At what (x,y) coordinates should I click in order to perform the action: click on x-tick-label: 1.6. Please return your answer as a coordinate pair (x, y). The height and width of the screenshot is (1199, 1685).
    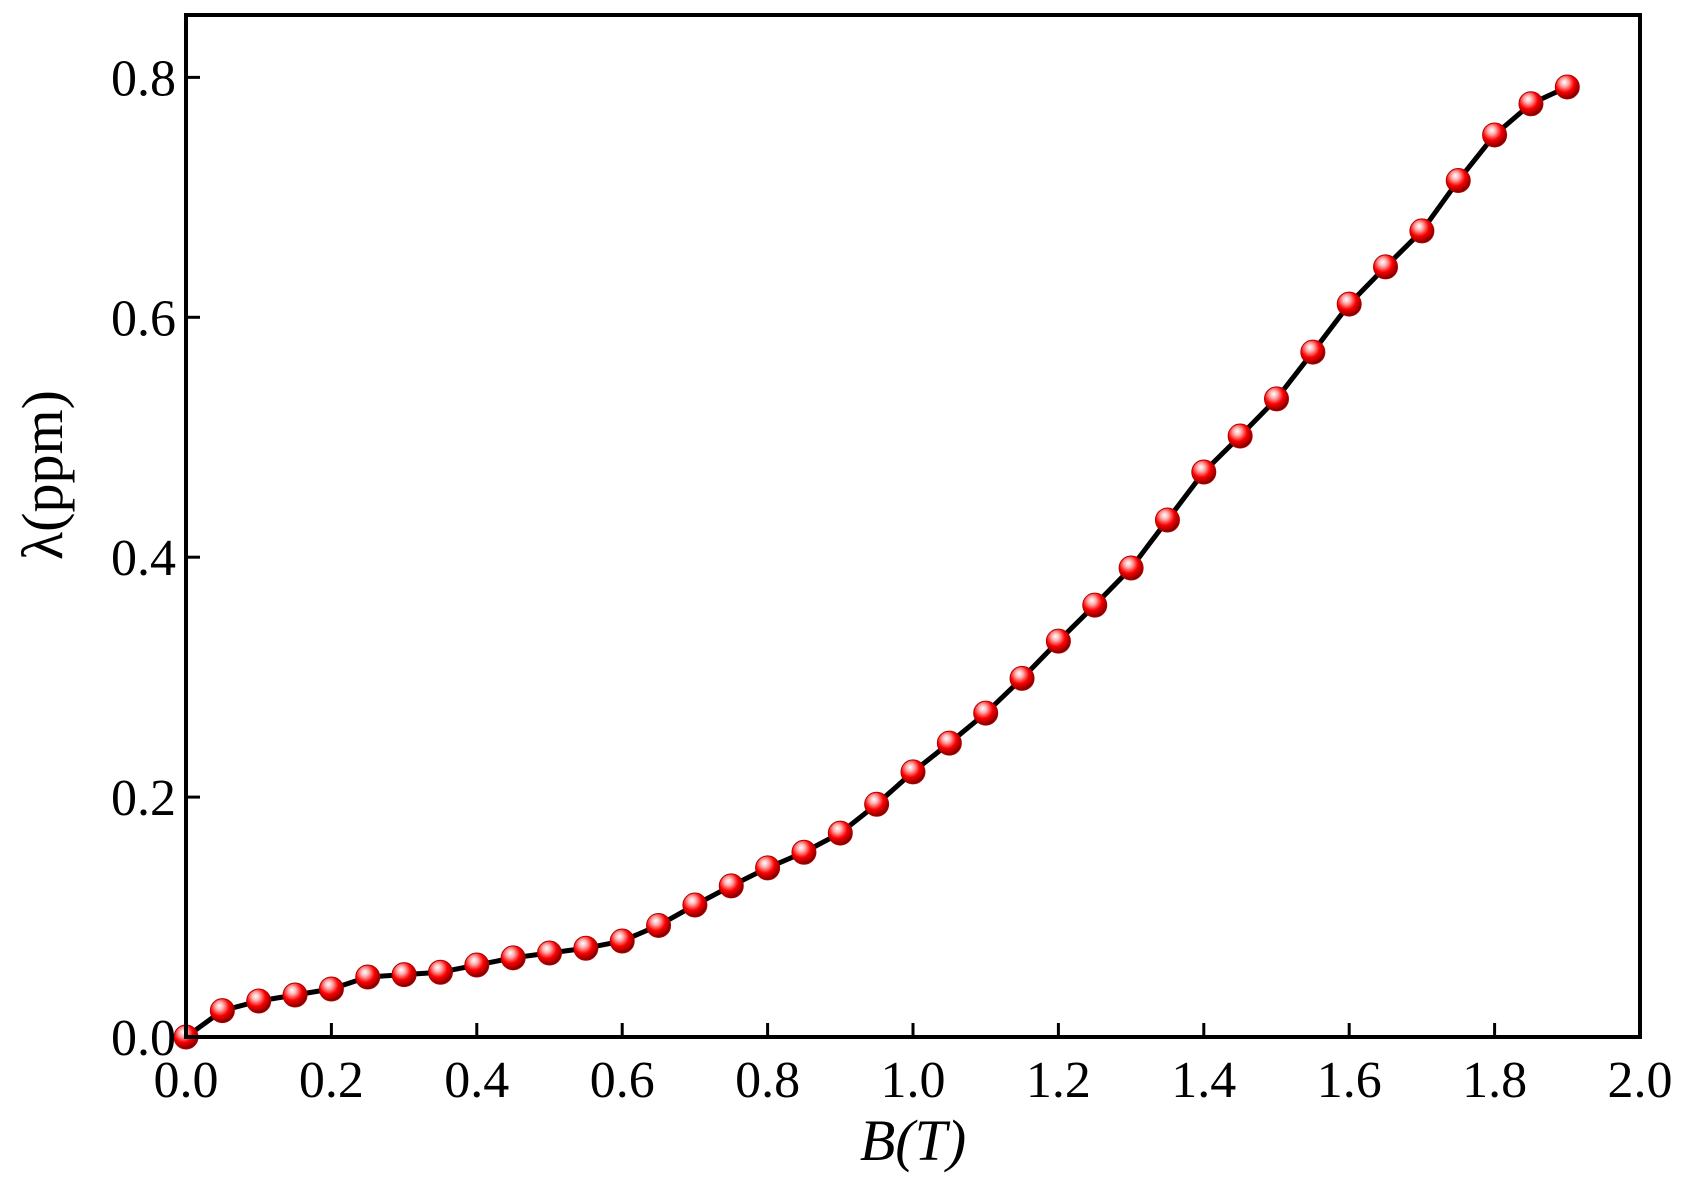
    Looking at the image, I should click on (1349, 1080).